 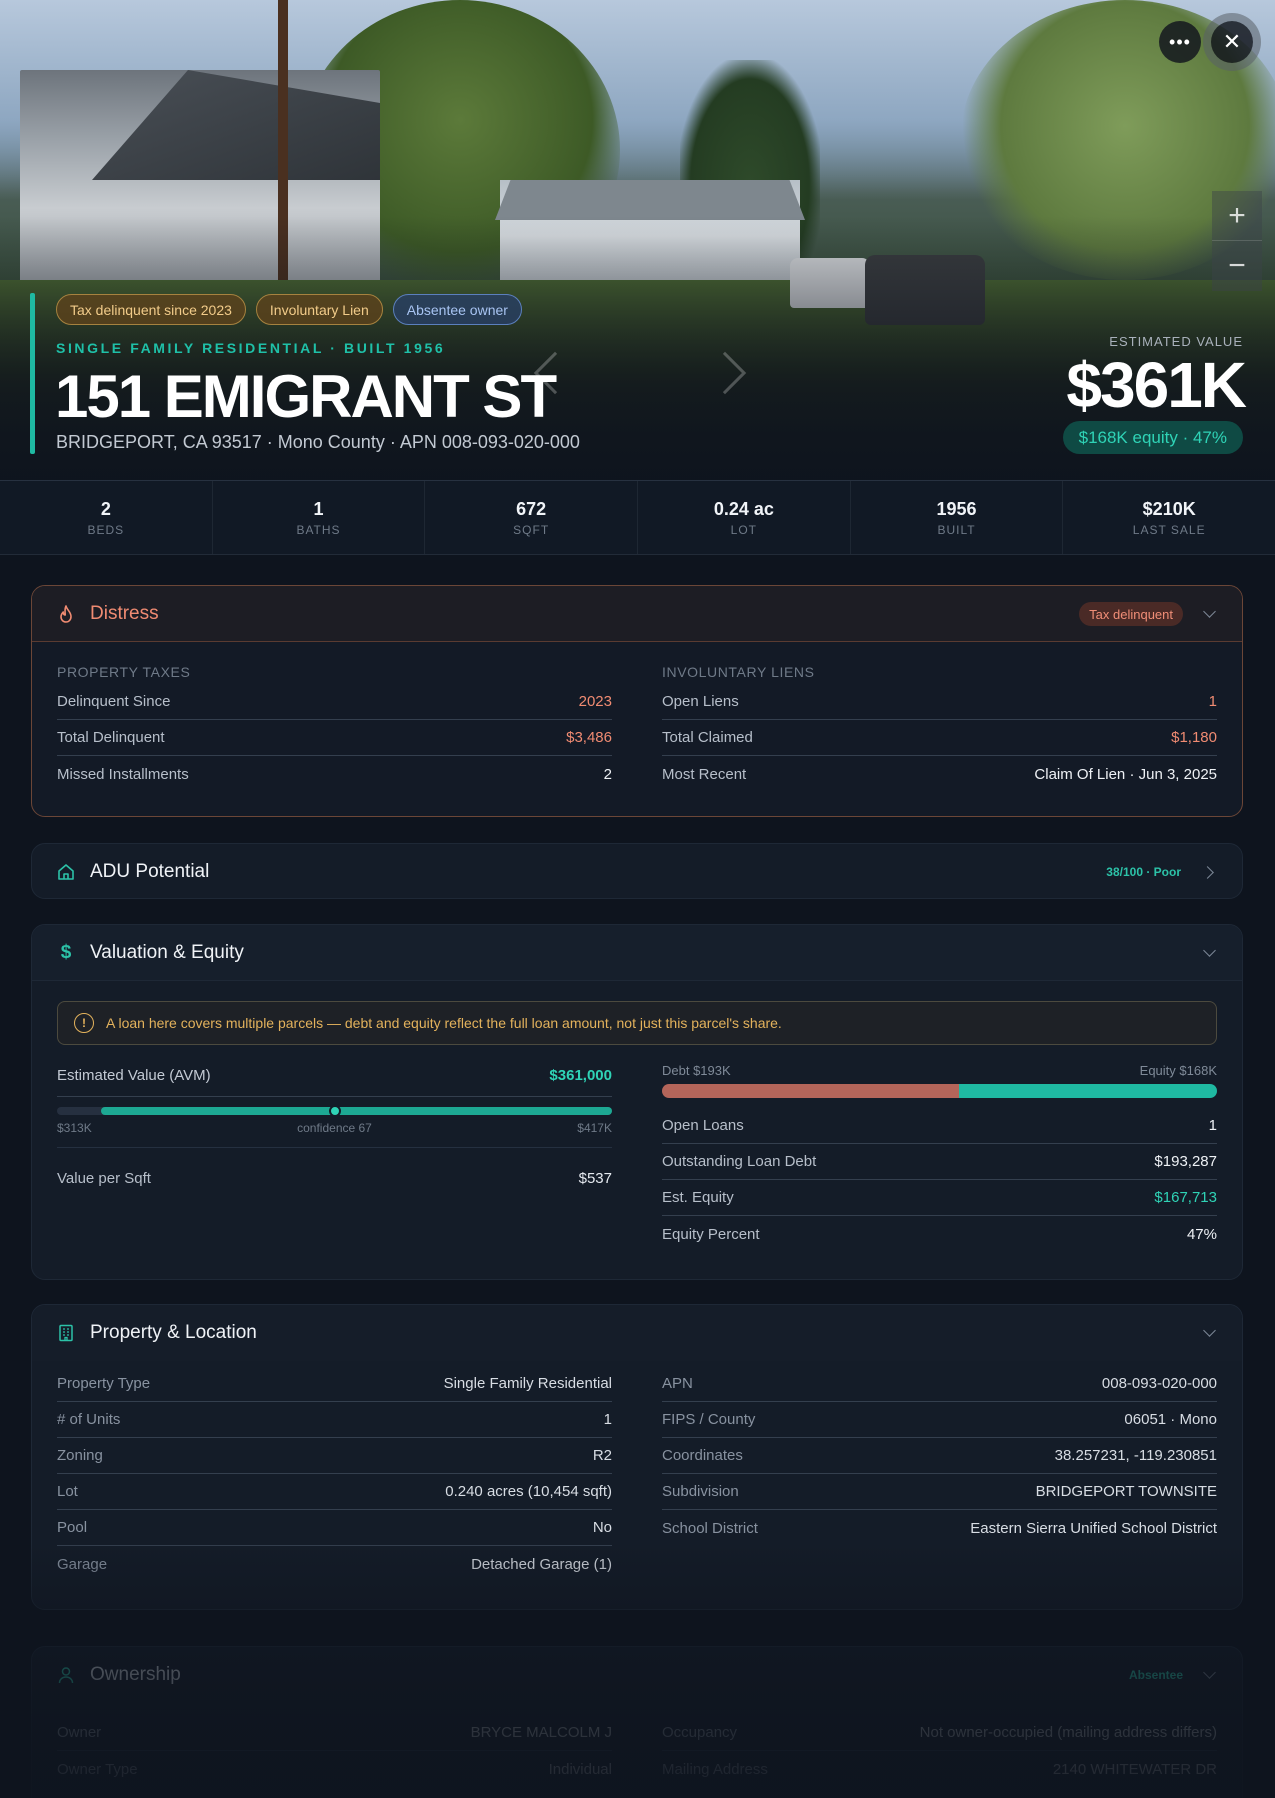 I want to click on debt-equity-bar, so click(x=939, y=1091).